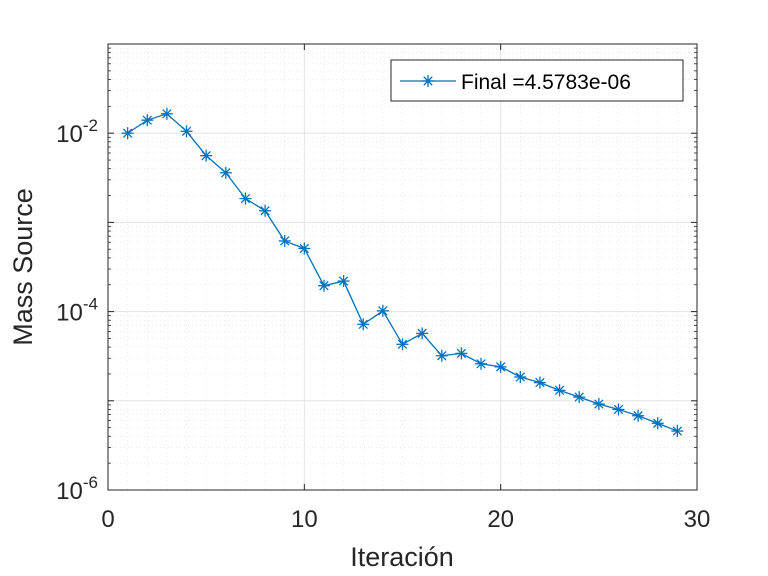 The width and height of the screenshot is (768, 576). What do you see at coordinates (697, 519) in the screenshot?
I see `x-tick-label: 30` at bounding box center [697, 519].